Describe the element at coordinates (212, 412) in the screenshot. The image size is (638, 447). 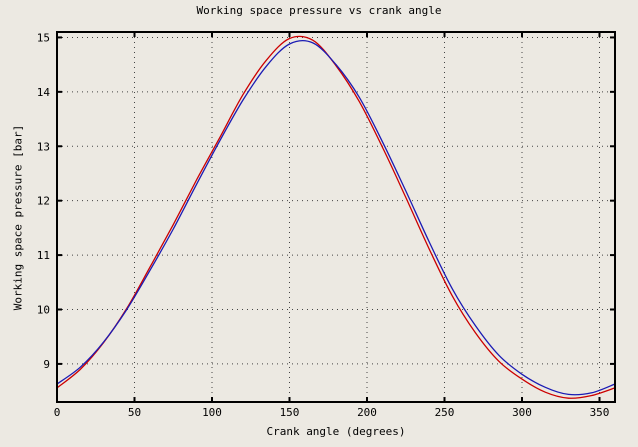
I see `x-tick-label: 100` at that location.